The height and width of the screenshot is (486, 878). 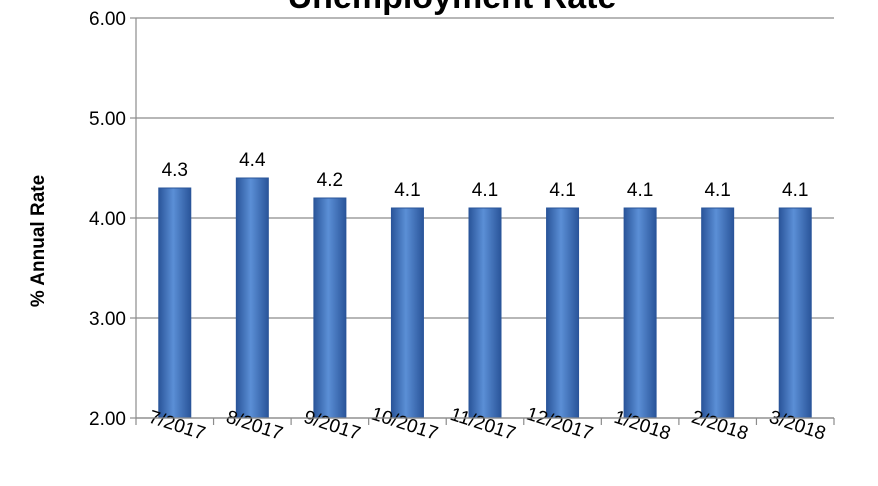 What do you see at coordinates (452, 8) in the screenshot?
I see `chart-title: Unemployment Rate` at bounding box center [452, 8].